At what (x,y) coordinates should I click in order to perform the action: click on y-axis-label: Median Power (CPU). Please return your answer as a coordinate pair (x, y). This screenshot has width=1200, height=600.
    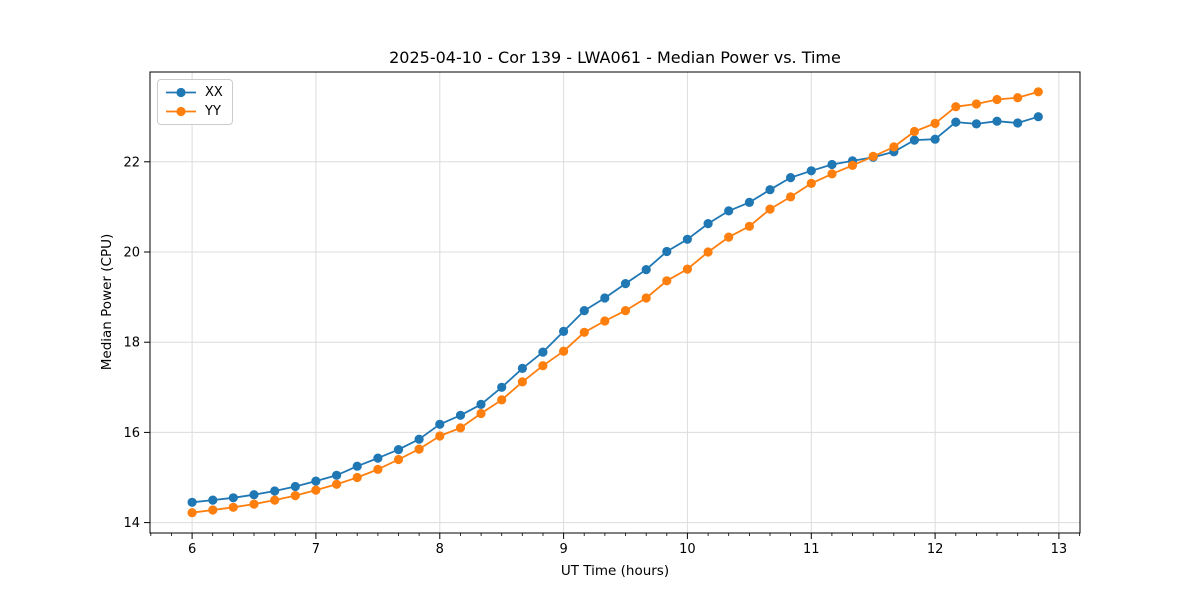
    Looking at the image, I should click on (107, 302).